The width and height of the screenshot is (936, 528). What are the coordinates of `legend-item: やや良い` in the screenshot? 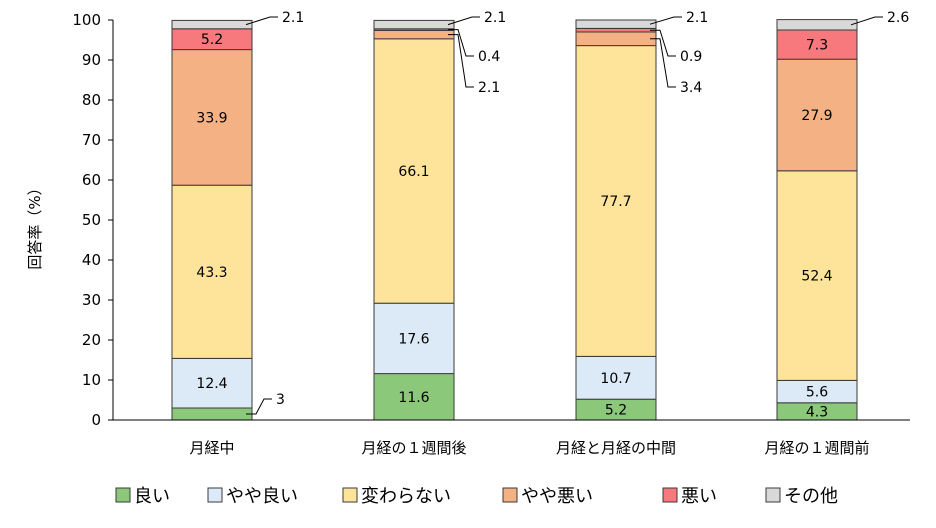 It's located at (252, 496).